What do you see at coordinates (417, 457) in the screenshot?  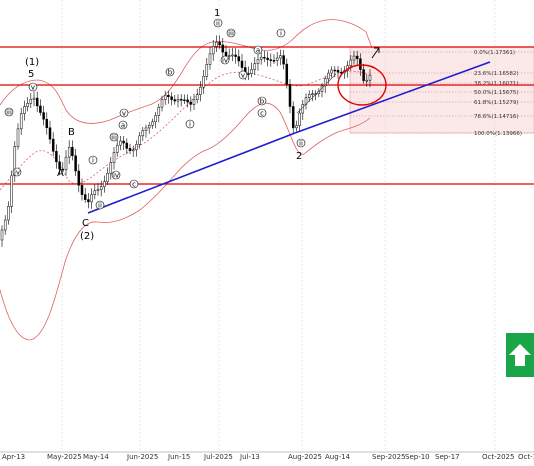 I see `x-tick-label: Sep-10` at bounding box center [417, 457].